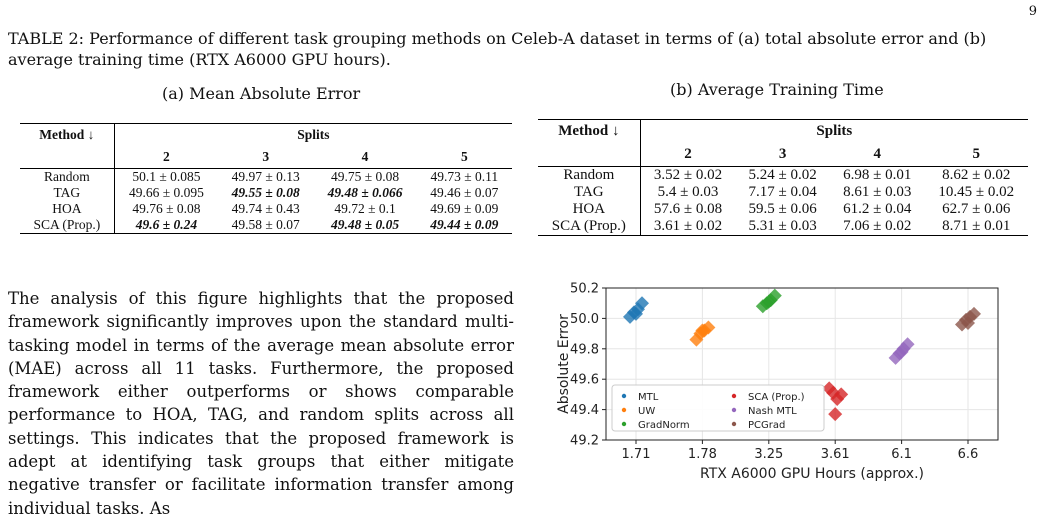 The image size is (1045, 520). Describe the element at coordinates (464, 176) in the screenshot. I see `value-cell: 49.73 ± 0.11` at that location.